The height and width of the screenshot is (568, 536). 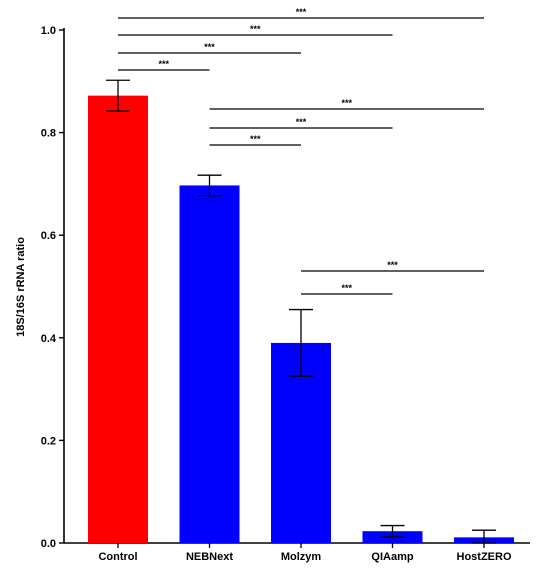 What do you see at coordinates (209, 364) in the screenshot?
I see `bar-nebnext` at bounding box center [209, 364].